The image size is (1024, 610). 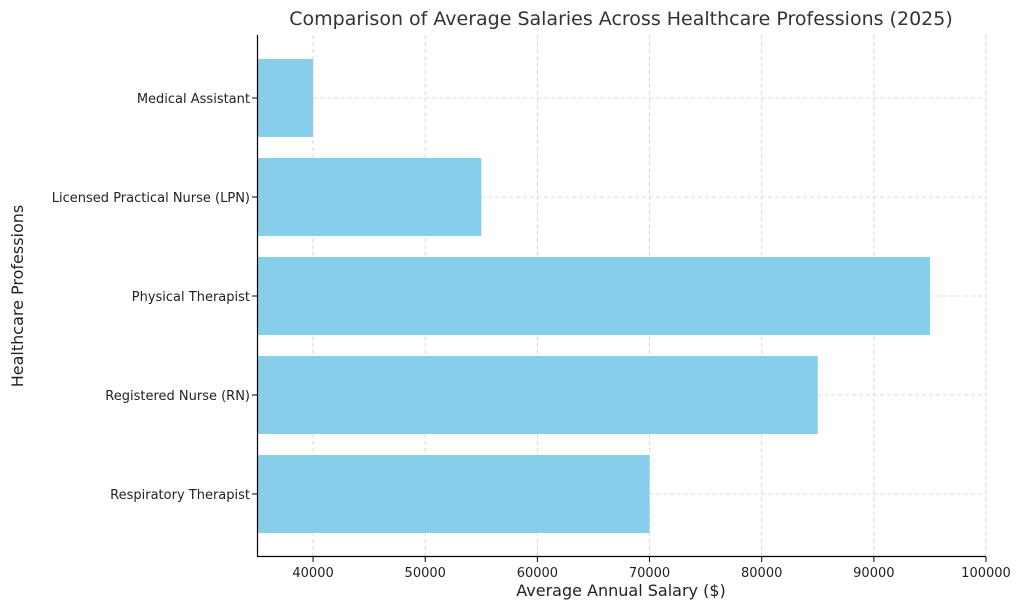 I want to click on y-tick-label: Physical Therapist, so click(x=191, y=297).